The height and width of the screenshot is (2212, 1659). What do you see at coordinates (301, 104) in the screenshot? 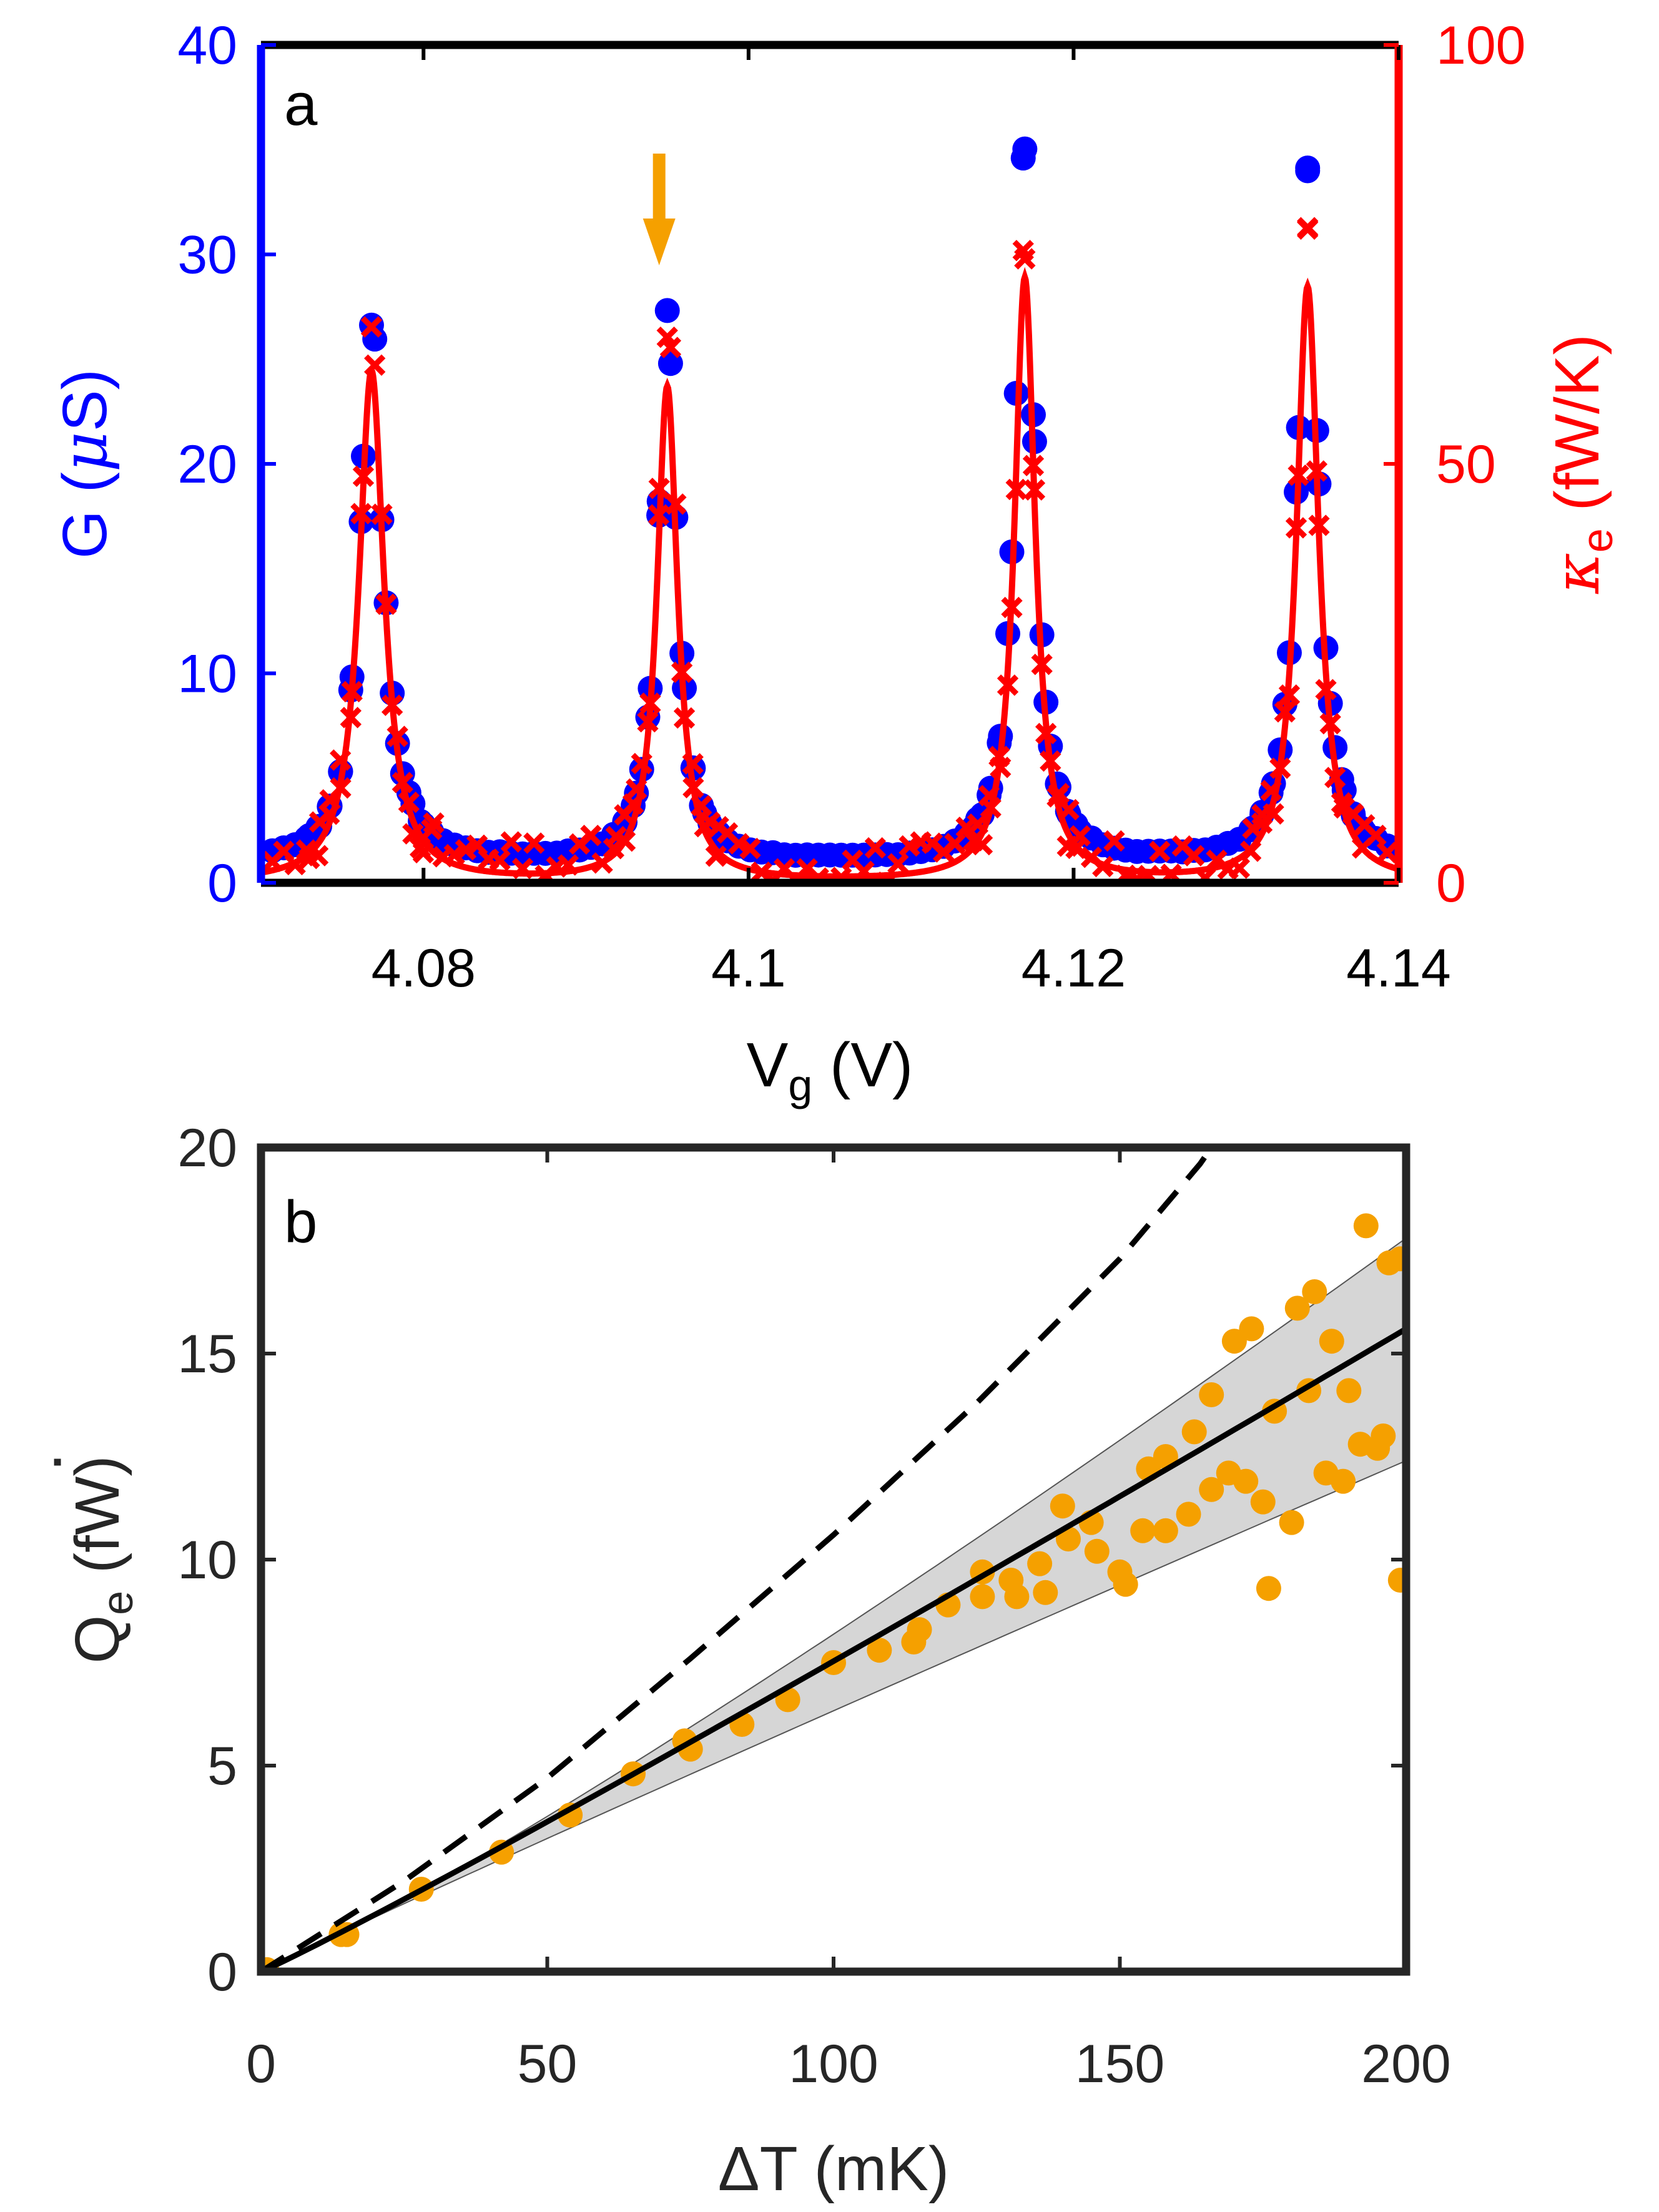
I see `panel-a-label: a` at bounding box center [301, 104].